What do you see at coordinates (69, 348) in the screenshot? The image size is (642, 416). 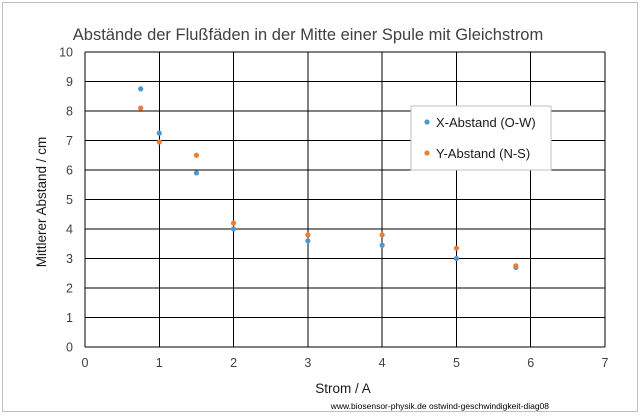 I see `y-tick-label: 0` at bounding box center [69, 348].